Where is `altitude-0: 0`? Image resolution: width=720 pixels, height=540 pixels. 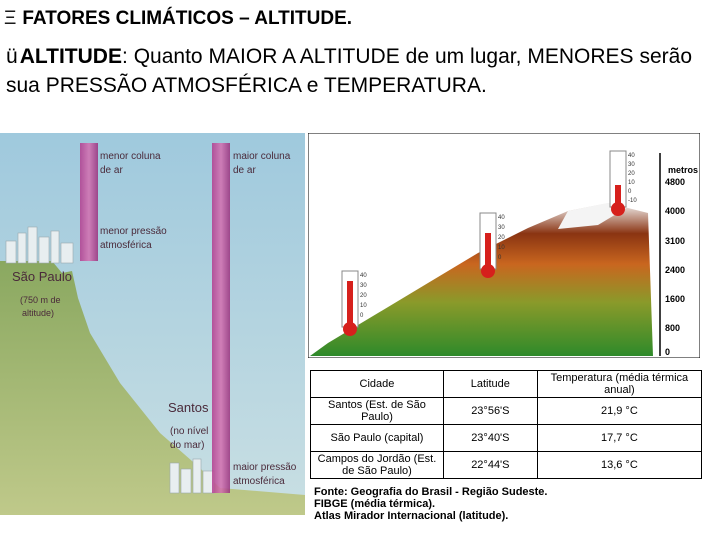 altitude-0: 0 is located at coordinates (667, 352).